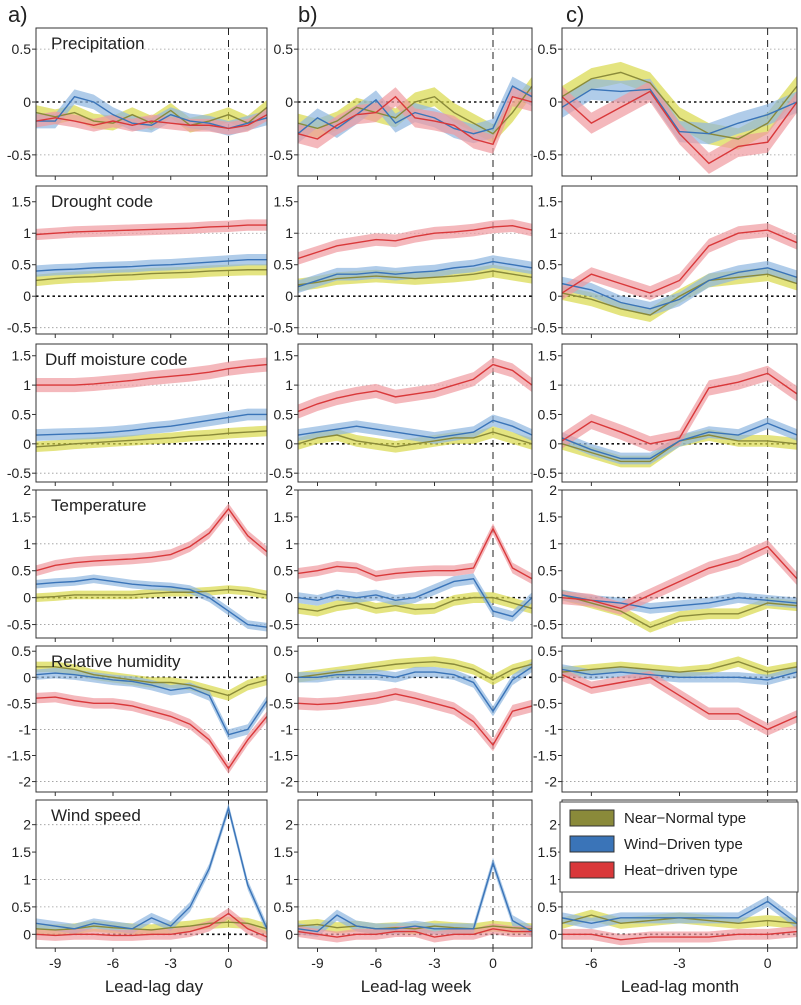 Image resolution: width=801 pixels, height=1005 pixels. Describe the element at coordinates (680, 986) in the screenshot. I see `x-axis-label-month: Lead-lag month` at that location.